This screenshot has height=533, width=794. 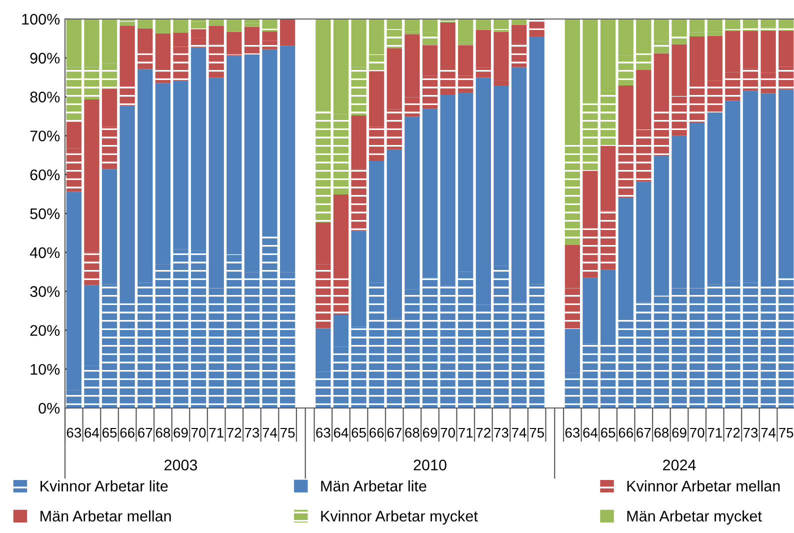 I want to click on x-tick-label: 70, so click(x=697, y=433).